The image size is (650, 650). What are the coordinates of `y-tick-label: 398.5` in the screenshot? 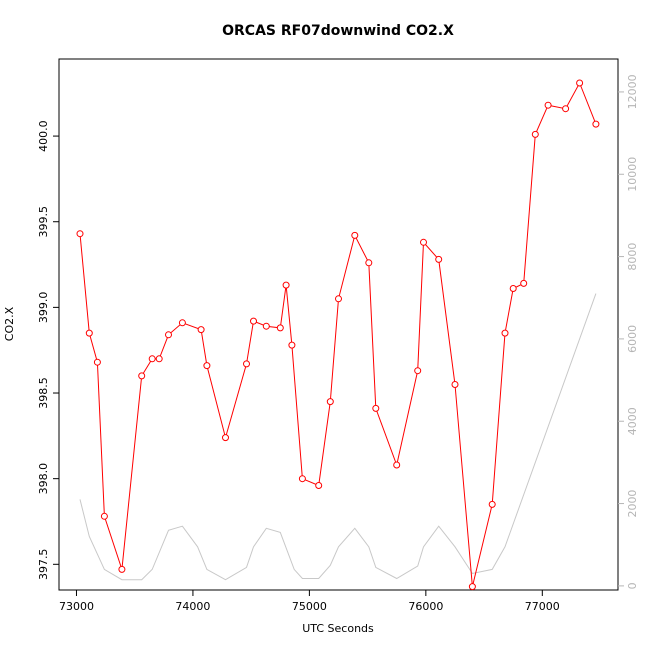 It's located at (43, 393).